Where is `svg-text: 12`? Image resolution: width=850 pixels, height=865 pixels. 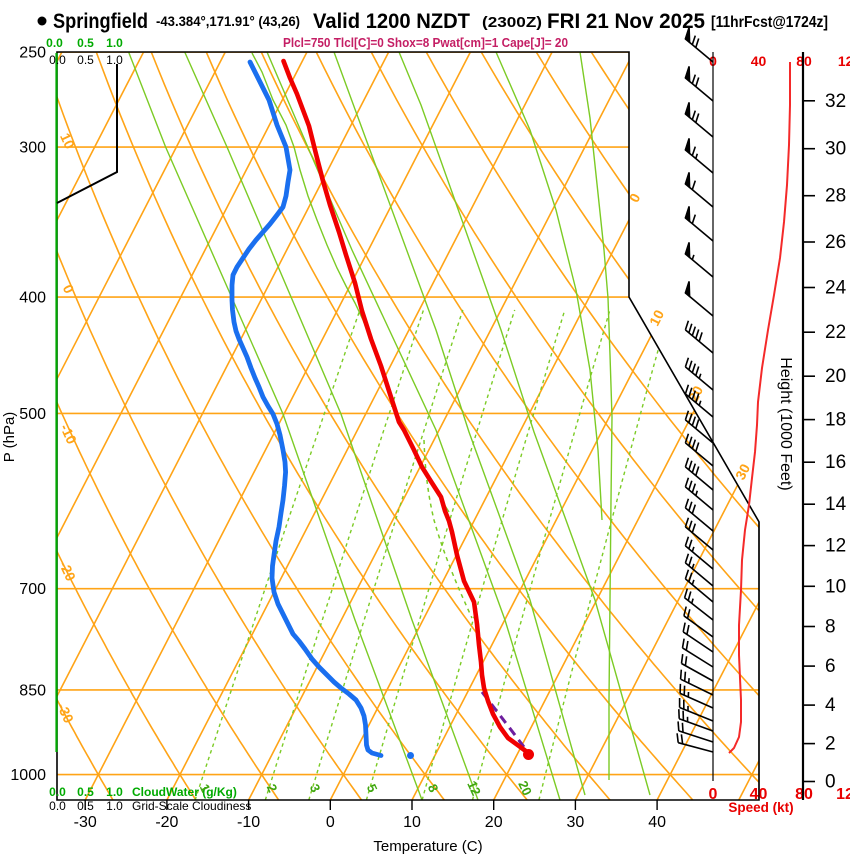
svg-text: 12 is located at coordinates (835, 546).